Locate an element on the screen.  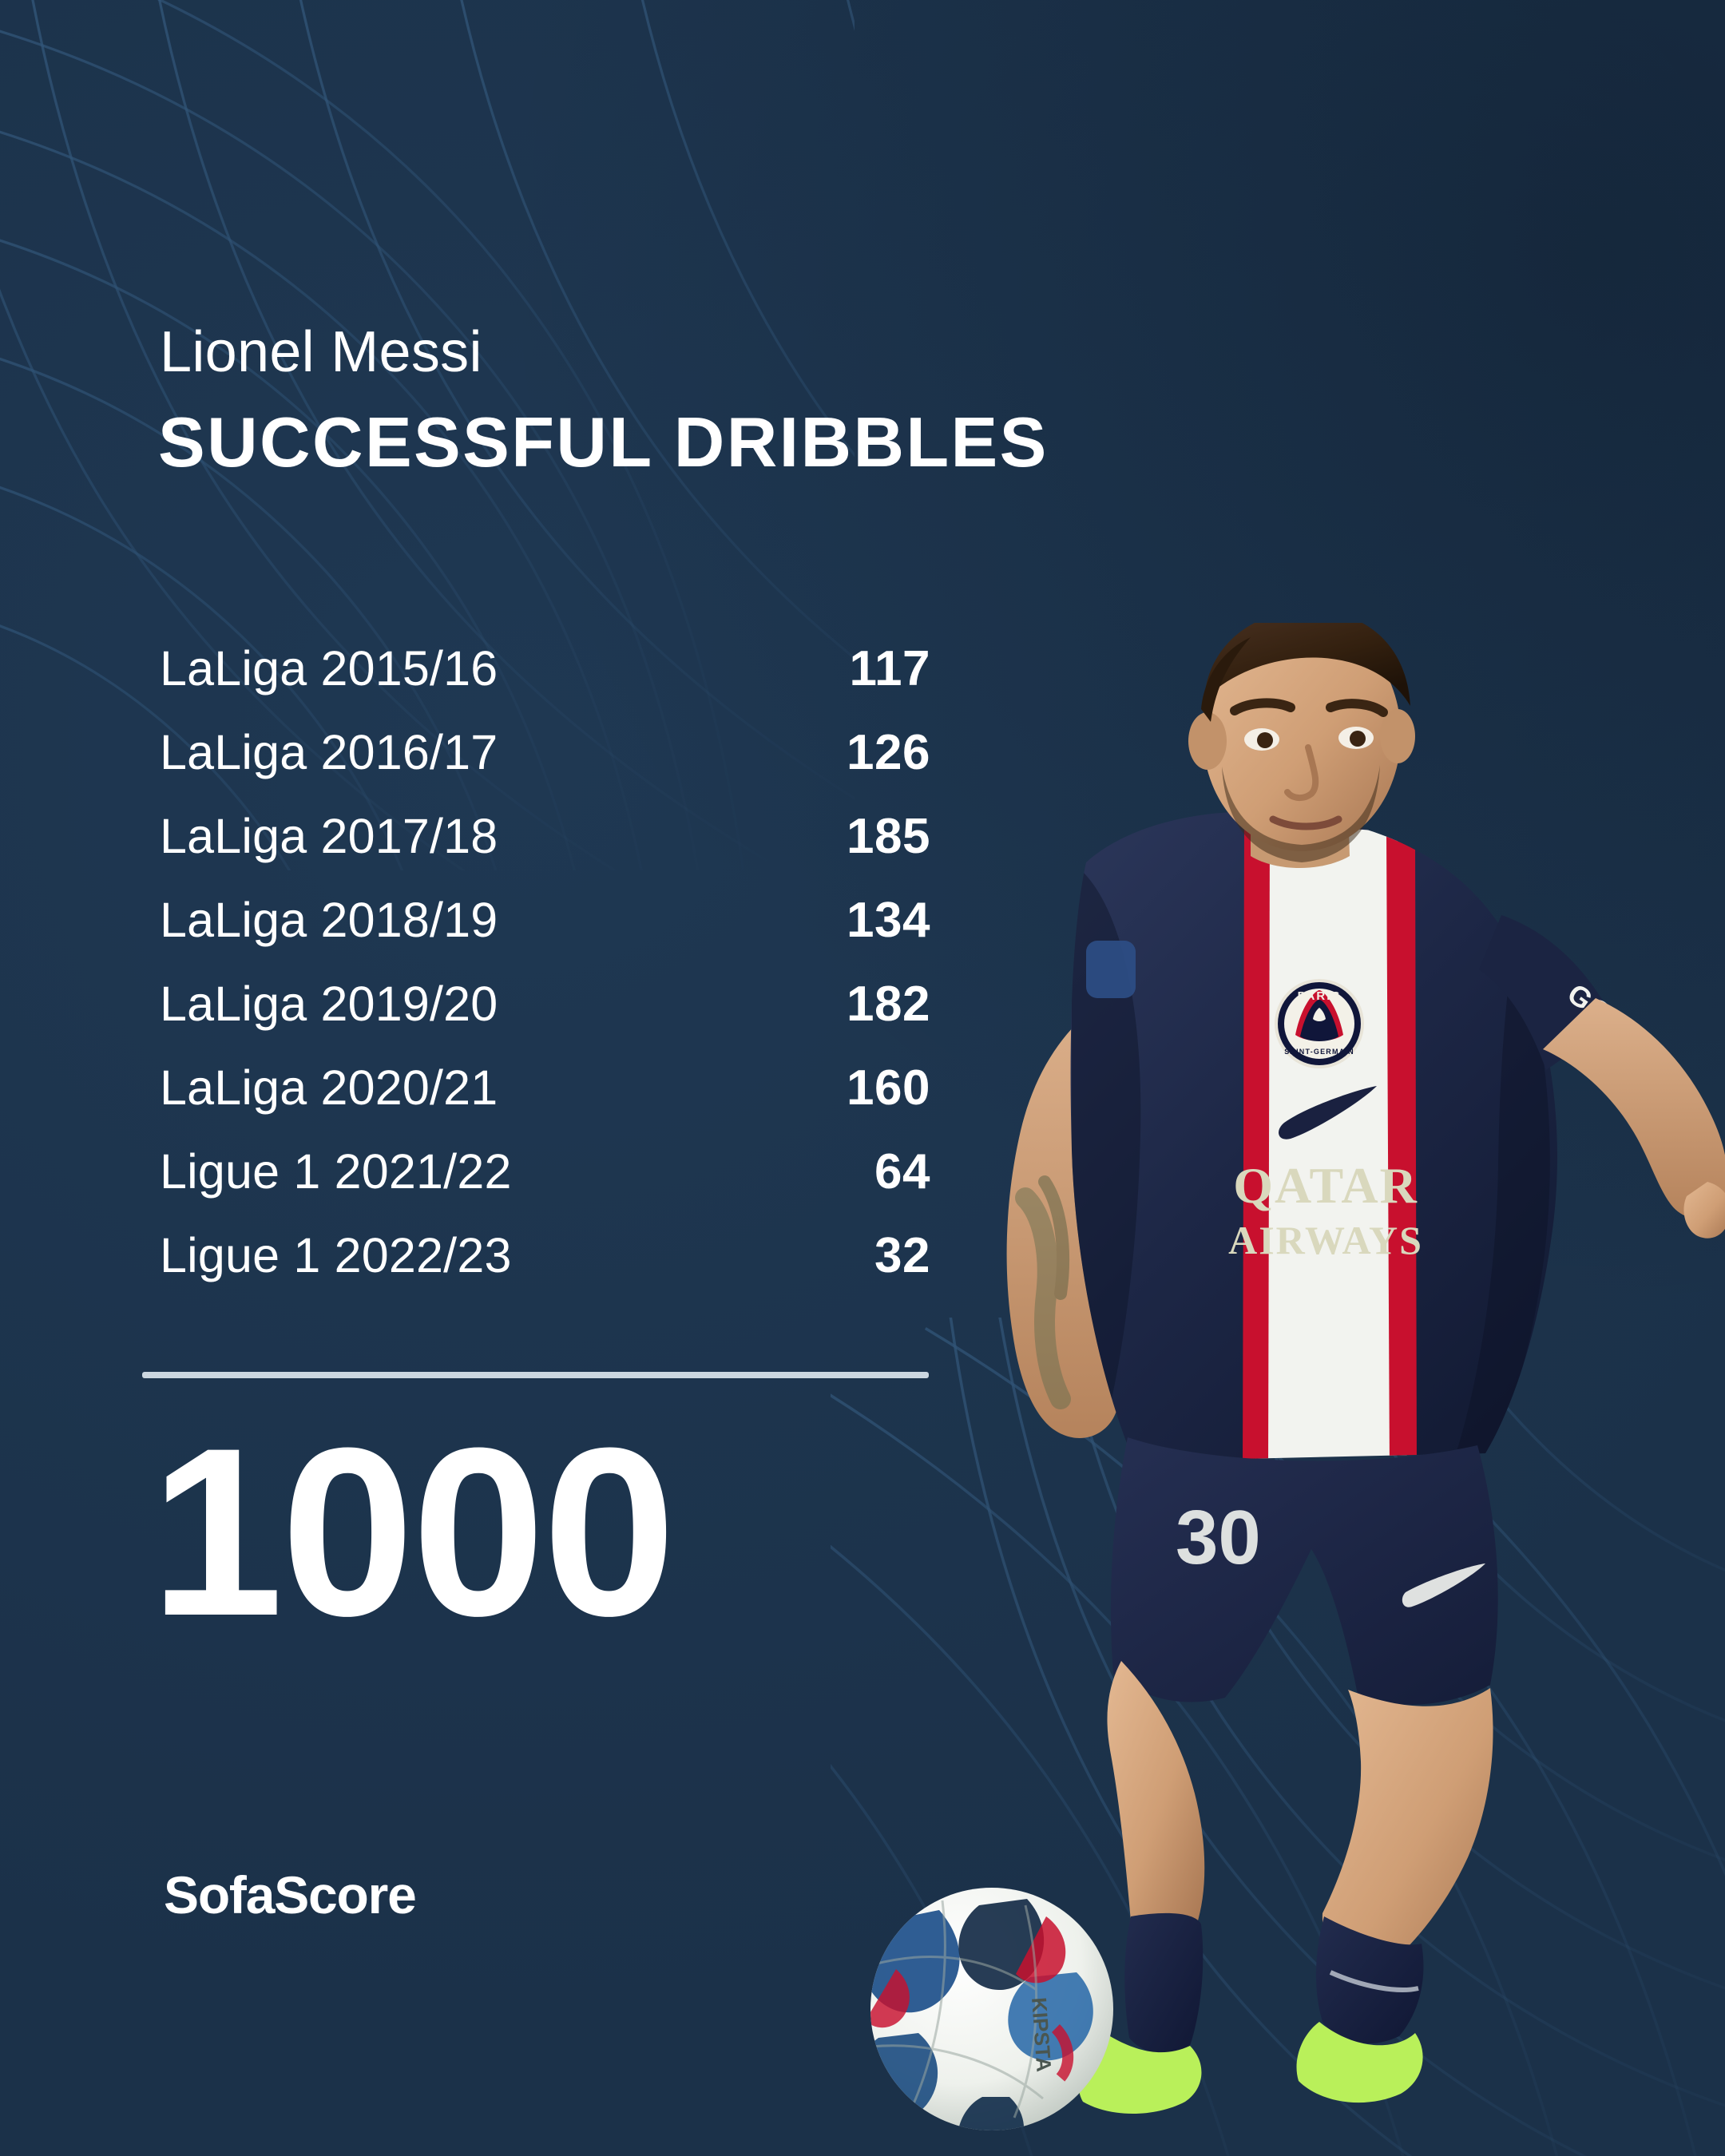
player-right-hand is located at coordinates (1704, 1210).